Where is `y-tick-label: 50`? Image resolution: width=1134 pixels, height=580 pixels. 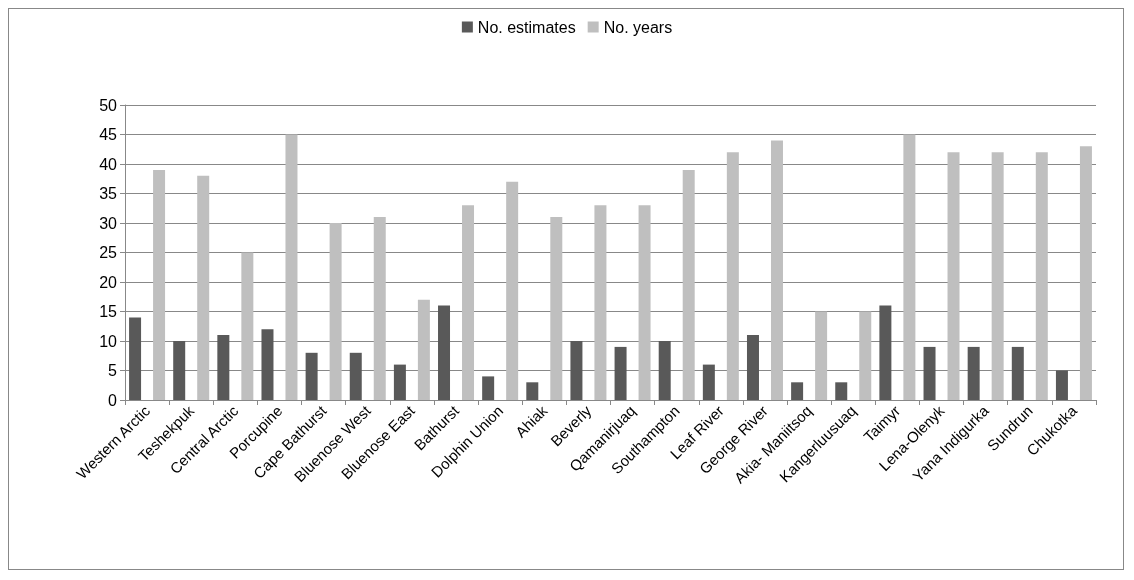
y-tick-label: 50 is located at coordinates (108, 105).